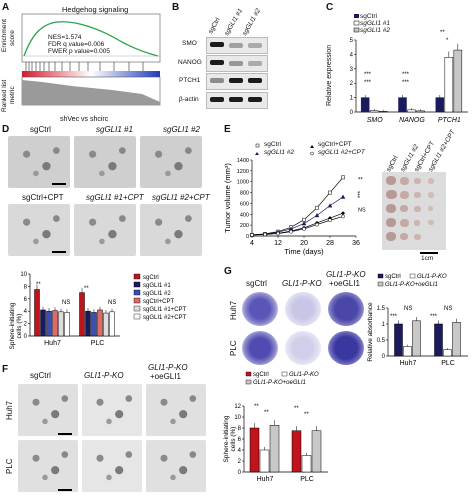  I want to click on blot-ptch1: PTCH1, so click(190, 80).